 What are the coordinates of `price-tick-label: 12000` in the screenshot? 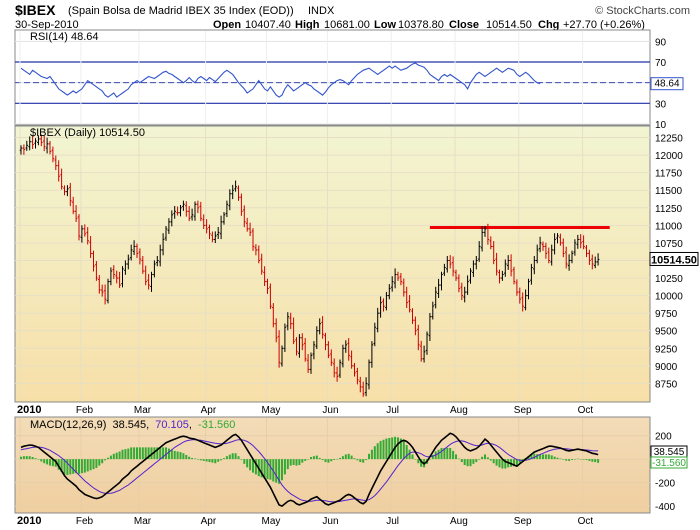 It's located at (669, 156).